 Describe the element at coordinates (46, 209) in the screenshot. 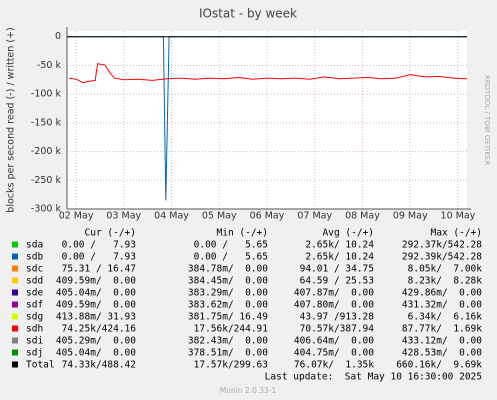

I see `y-tick-label: -300 k` at that location.